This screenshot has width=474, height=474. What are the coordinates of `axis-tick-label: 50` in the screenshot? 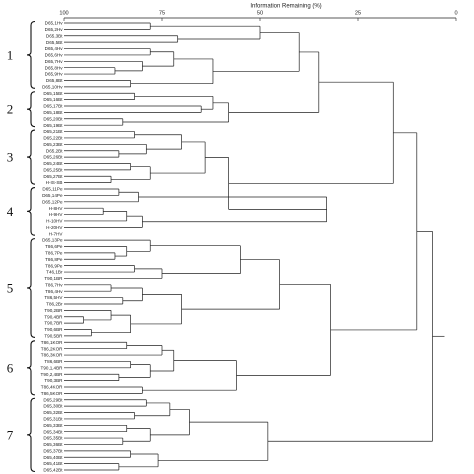 It's located at (260, 14).